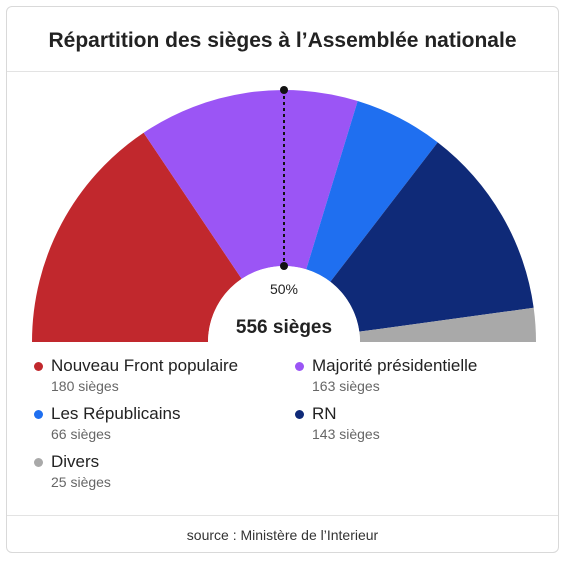 This screenshot has width=567, height=561. I want to click on source-name: Ministère de l’Interieur, so click(309, 535).